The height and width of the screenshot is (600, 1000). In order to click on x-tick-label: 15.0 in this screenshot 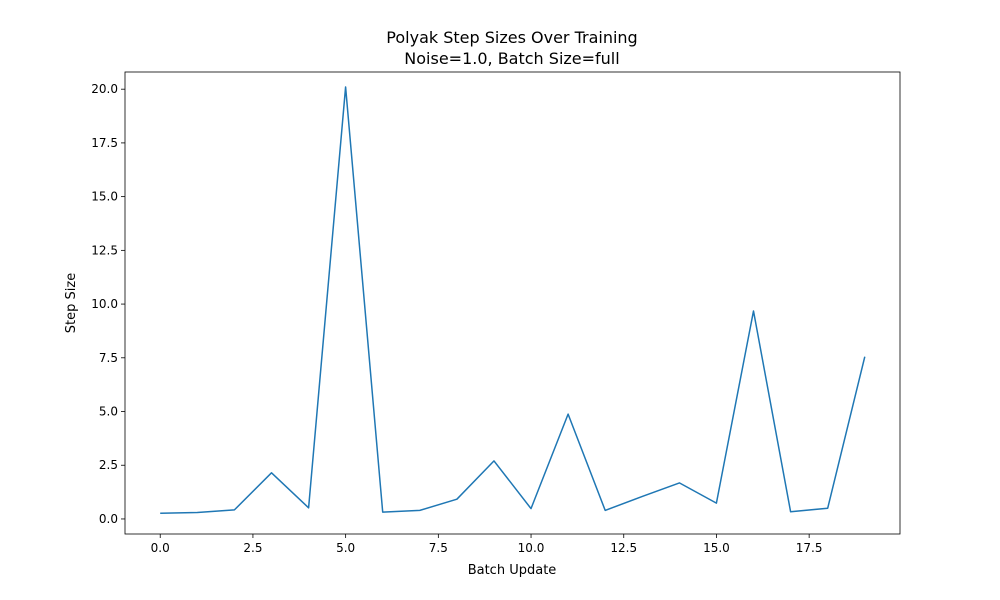, I will do `click(716, 548)`.